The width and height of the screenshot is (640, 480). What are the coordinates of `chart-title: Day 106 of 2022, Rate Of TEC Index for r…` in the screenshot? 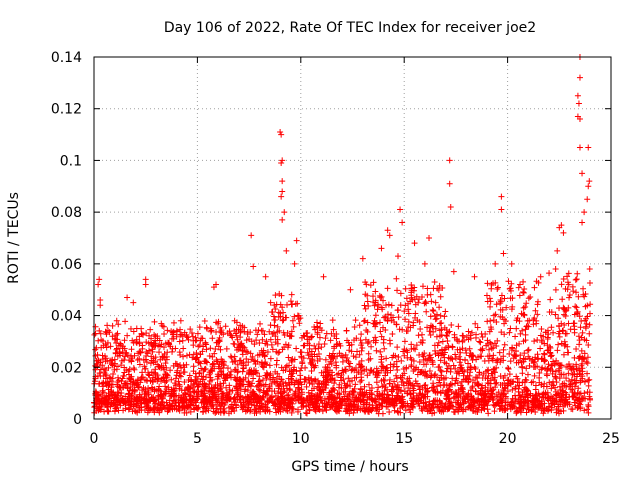 It's located at (350, 28).